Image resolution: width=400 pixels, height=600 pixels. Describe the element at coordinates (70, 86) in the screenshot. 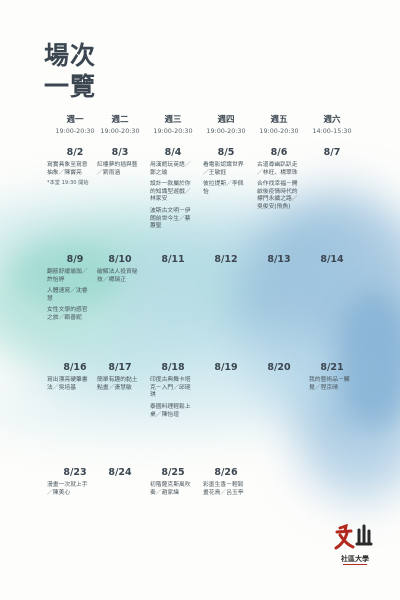

I see `title-line-2: 一覽` at that location.